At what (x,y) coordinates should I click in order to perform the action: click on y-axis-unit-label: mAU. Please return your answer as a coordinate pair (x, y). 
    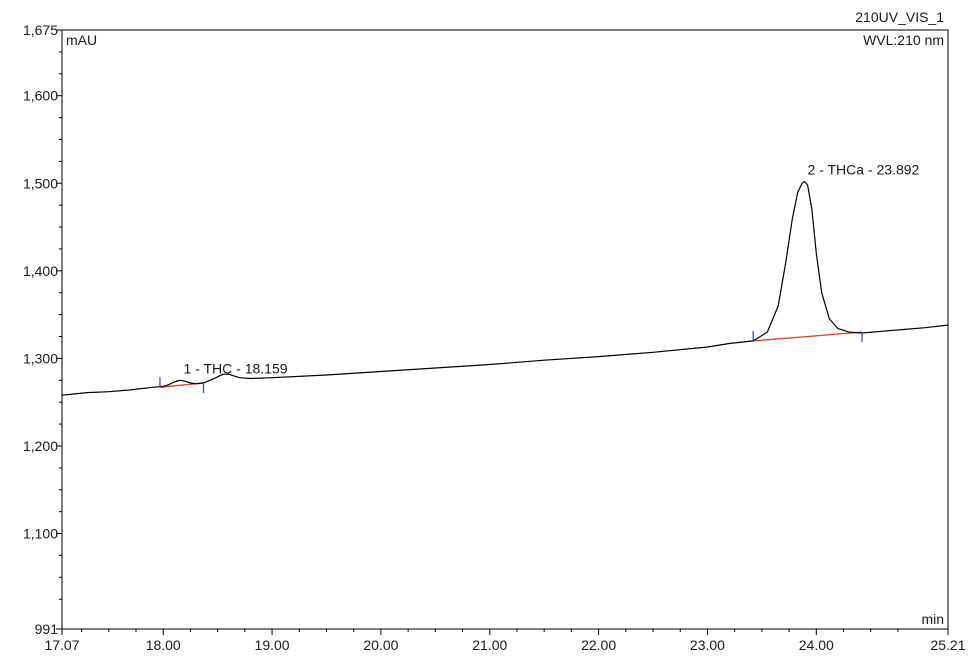
    Looking at the image, I should click on (81, 40).